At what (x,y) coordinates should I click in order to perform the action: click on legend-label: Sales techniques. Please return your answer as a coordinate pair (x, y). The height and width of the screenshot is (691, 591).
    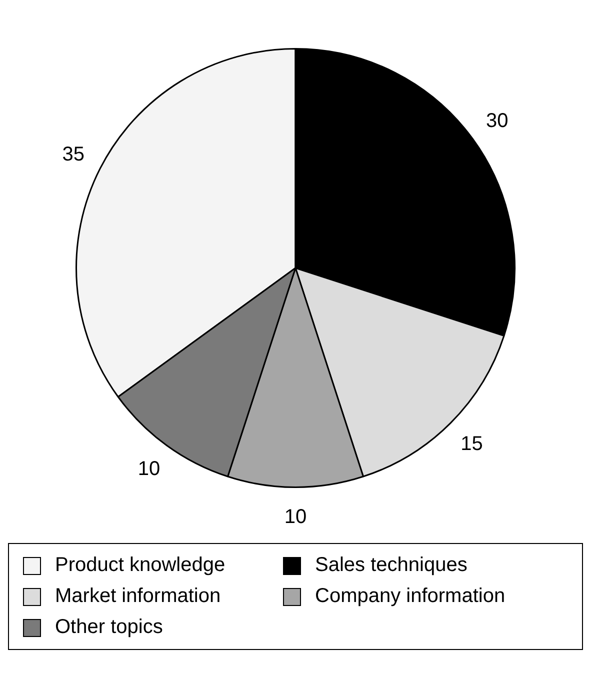
    Looking at the image, I should click on (391, 565).